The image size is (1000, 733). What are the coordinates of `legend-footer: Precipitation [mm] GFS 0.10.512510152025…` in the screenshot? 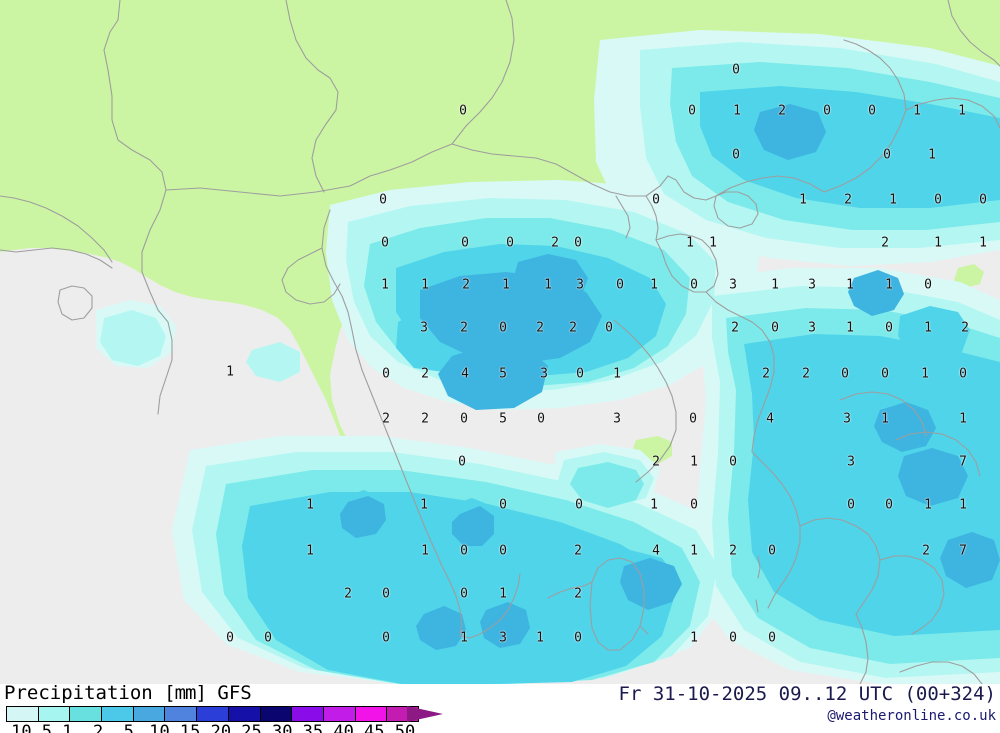 It's located at (500, 707).